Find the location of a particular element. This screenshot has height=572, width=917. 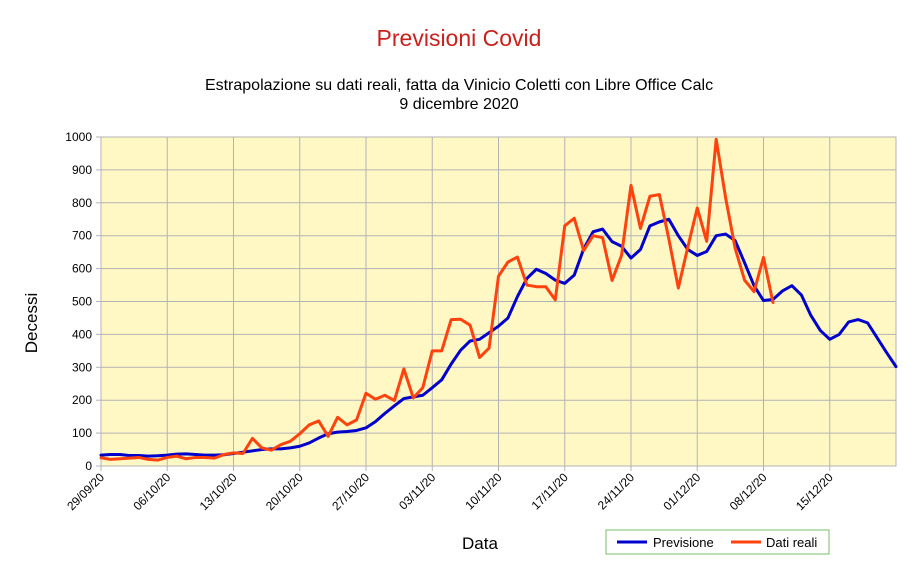

x-tick-label: 27/10/20 is located at coordinates (350, 491).